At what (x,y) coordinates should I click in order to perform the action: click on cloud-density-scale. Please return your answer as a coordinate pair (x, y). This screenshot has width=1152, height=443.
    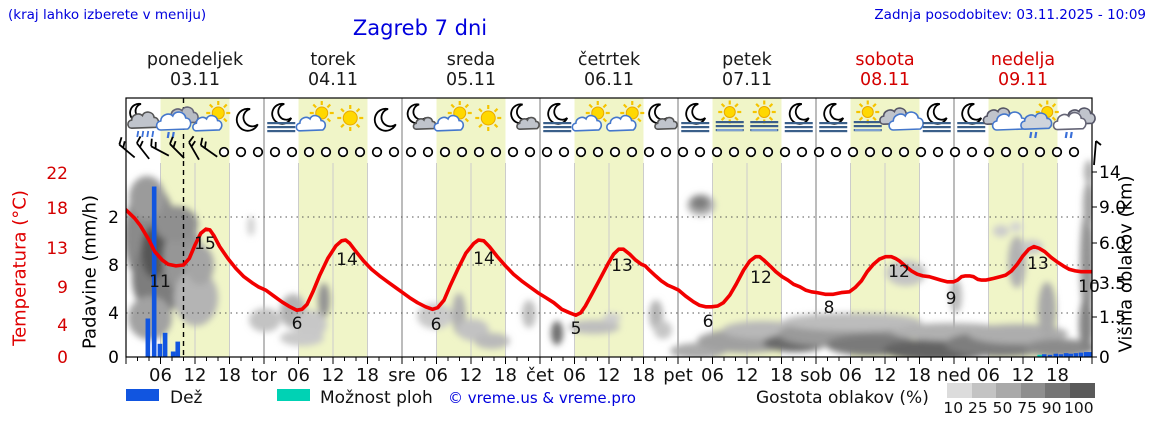
    Looking at the image, I should click on (1021, 390).